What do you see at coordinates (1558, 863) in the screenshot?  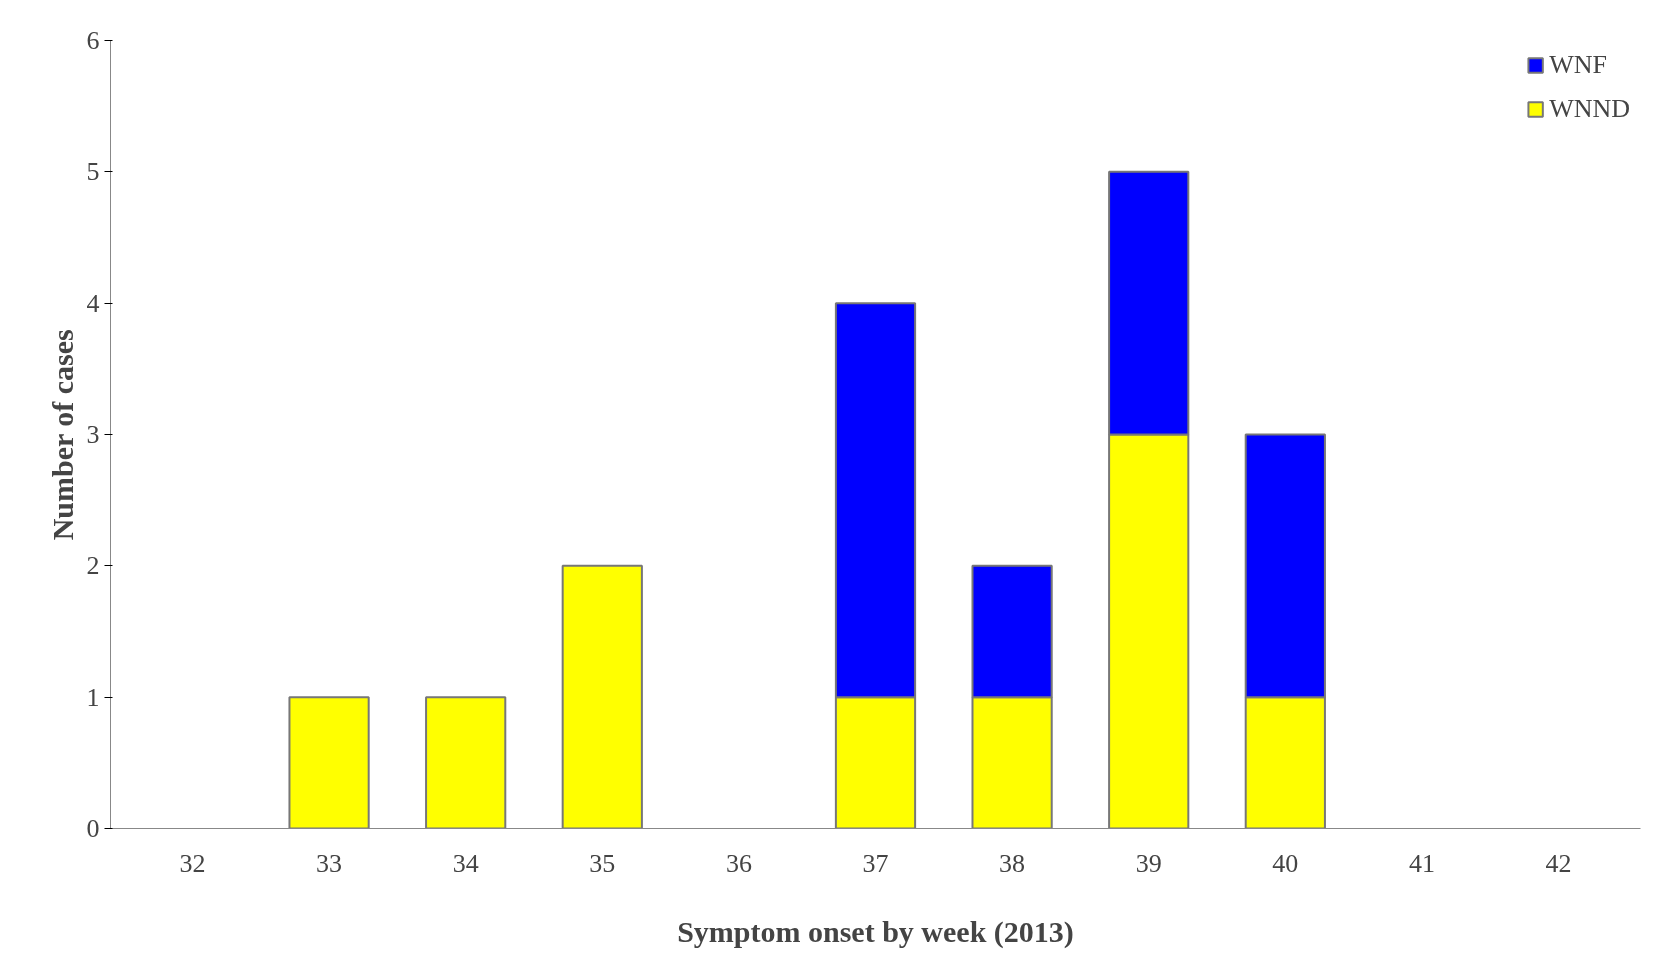 I see `x-tick-label: 42` at bounding box center [1558, 863].